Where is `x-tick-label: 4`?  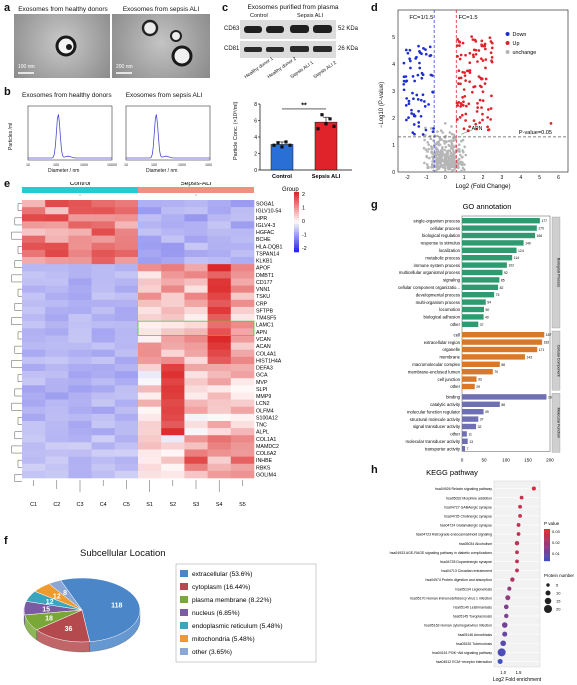
x-tick-label: 4 is located at coordinates (520, 178).